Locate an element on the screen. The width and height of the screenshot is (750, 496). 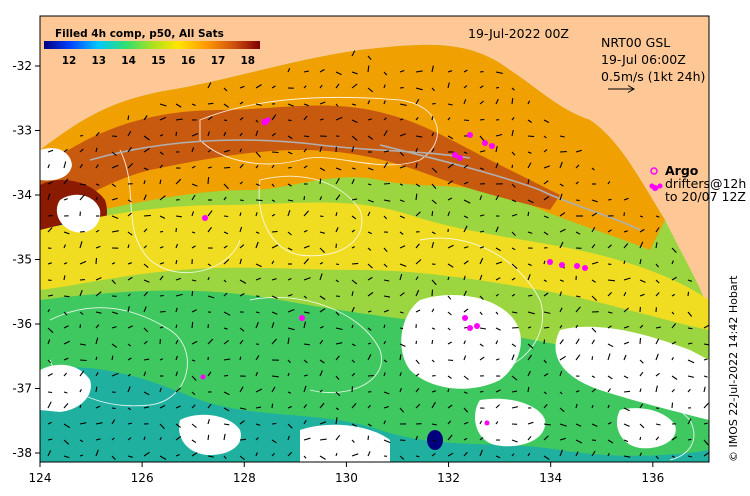
colorbar-tick-label: 15 is located at coordinates (158, 61).